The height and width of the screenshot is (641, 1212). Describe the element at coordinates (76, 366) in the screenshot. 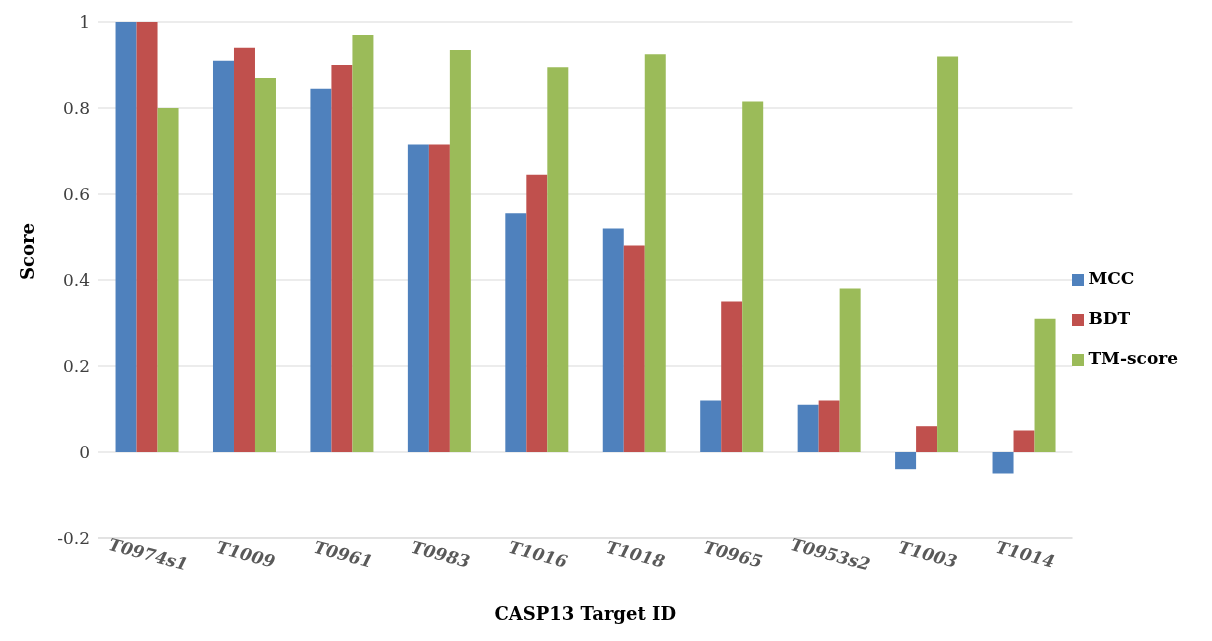

I see `y-tick-label: 0.2` at that location.